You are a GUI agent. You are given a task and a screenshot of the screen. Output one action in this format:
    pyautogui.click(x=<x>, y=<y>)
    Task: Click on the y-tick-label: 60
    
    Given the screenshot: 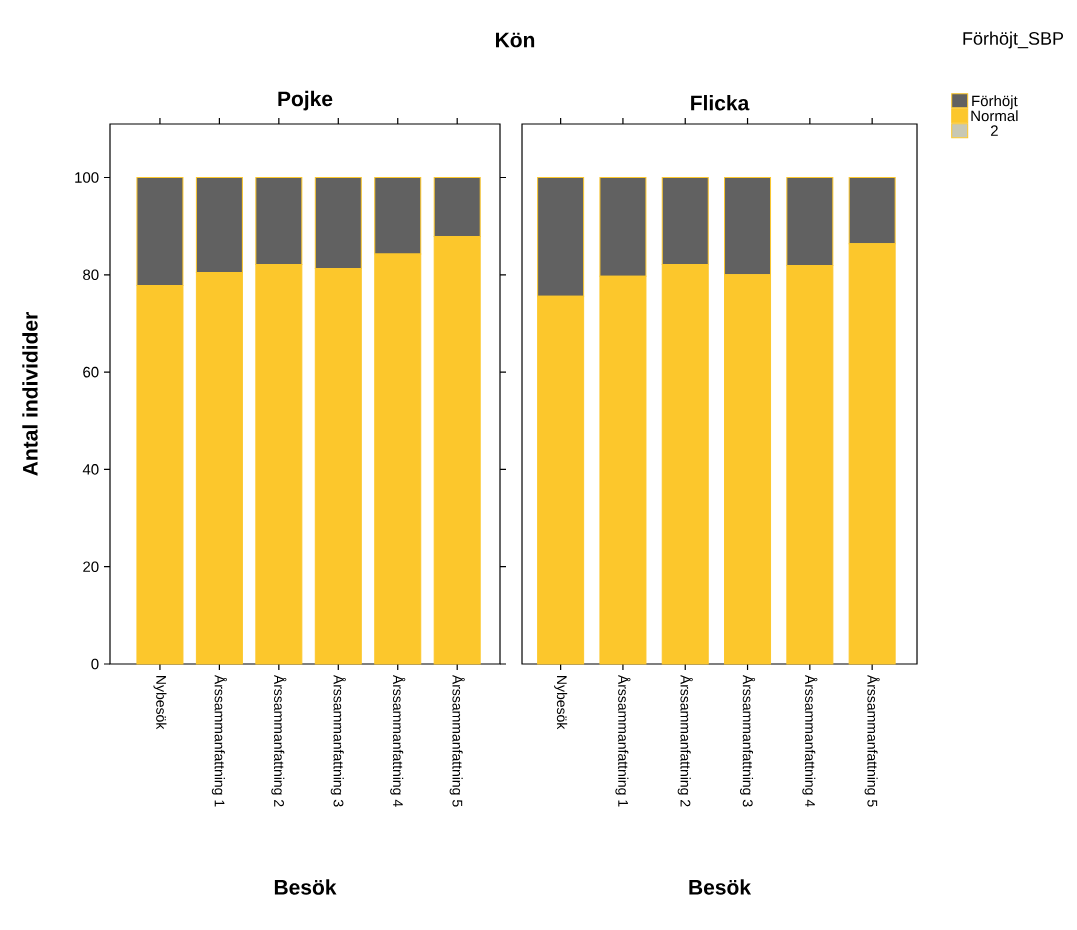 What is the action you would take?
    pyautogui.click(x=91, y=372)
    